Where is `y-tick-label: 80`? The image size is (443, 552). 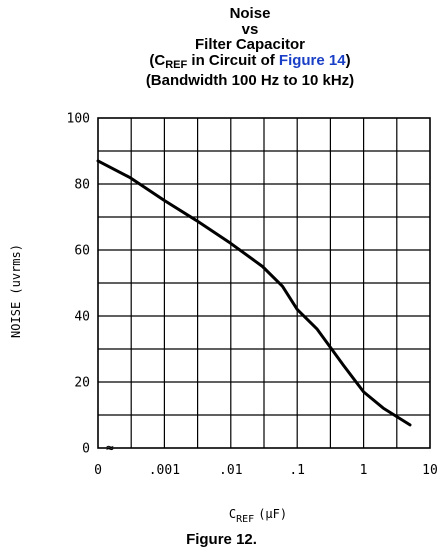 y-tick-label: 80 is located at coordinates (82, 185).